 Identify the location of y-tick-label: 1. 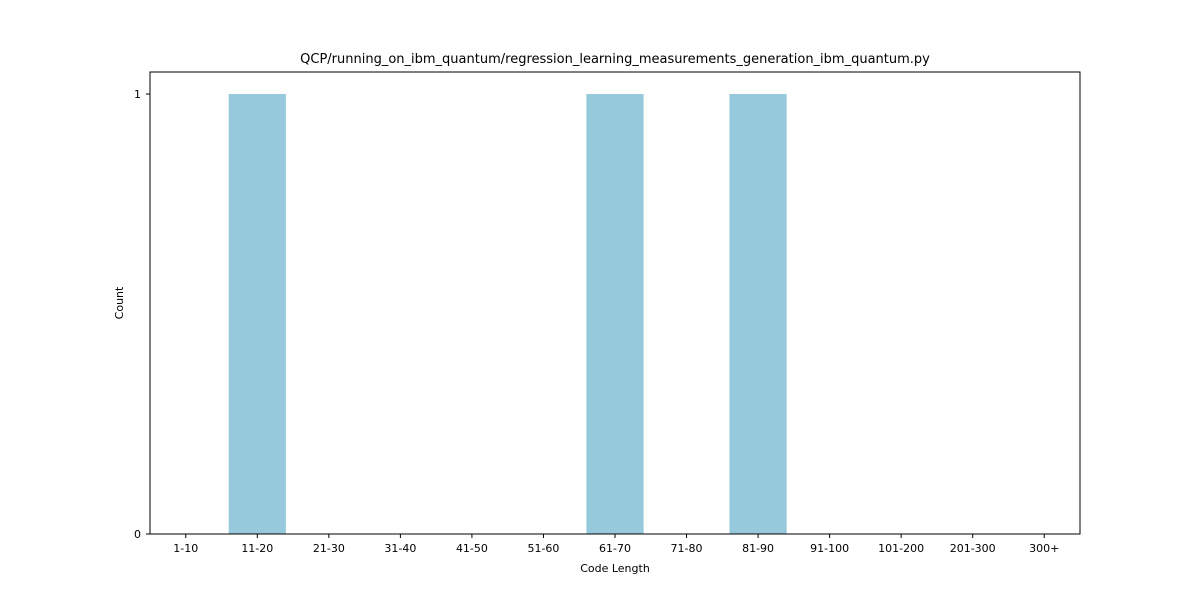
(137, 94).